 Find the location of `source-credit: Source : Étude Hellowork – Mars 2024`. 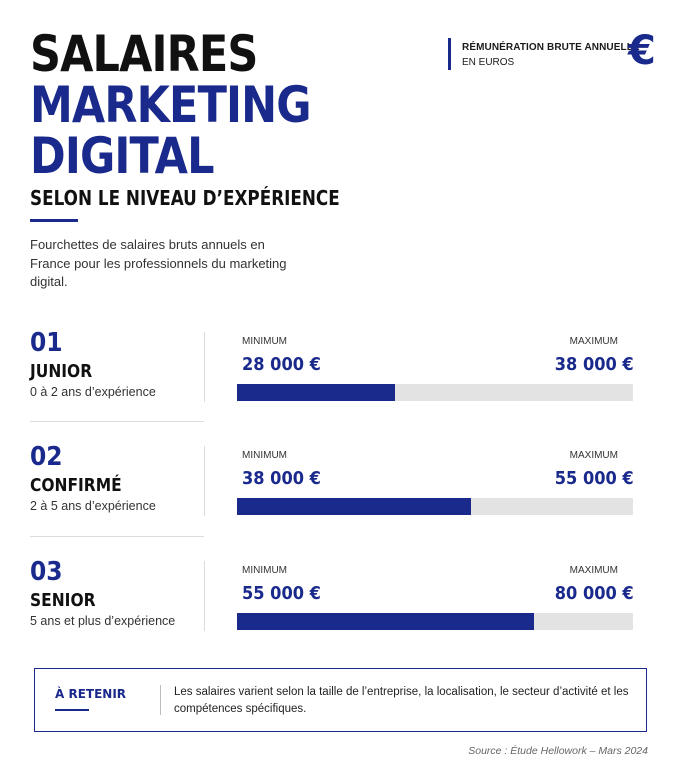

source-credit: Source : Étude Hellowork – Mars 2024 is located at coordinates (558, 751).